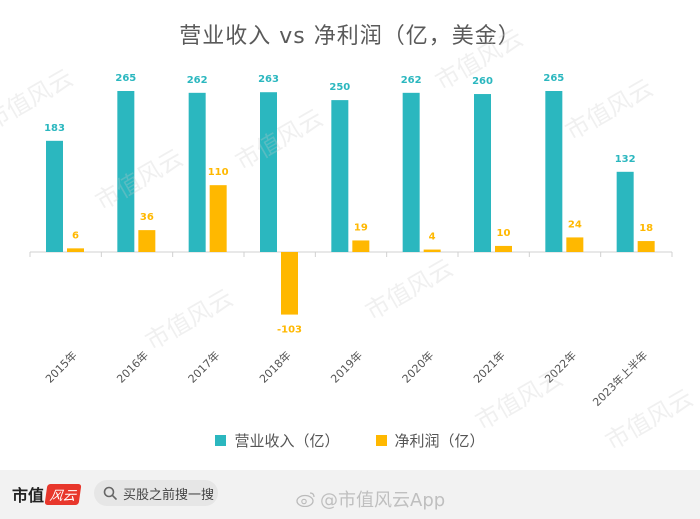 Image resolution: width=700 pixels, height=519 pixels. I want to click on x-tick-label: 2020年, so click(417, 366).